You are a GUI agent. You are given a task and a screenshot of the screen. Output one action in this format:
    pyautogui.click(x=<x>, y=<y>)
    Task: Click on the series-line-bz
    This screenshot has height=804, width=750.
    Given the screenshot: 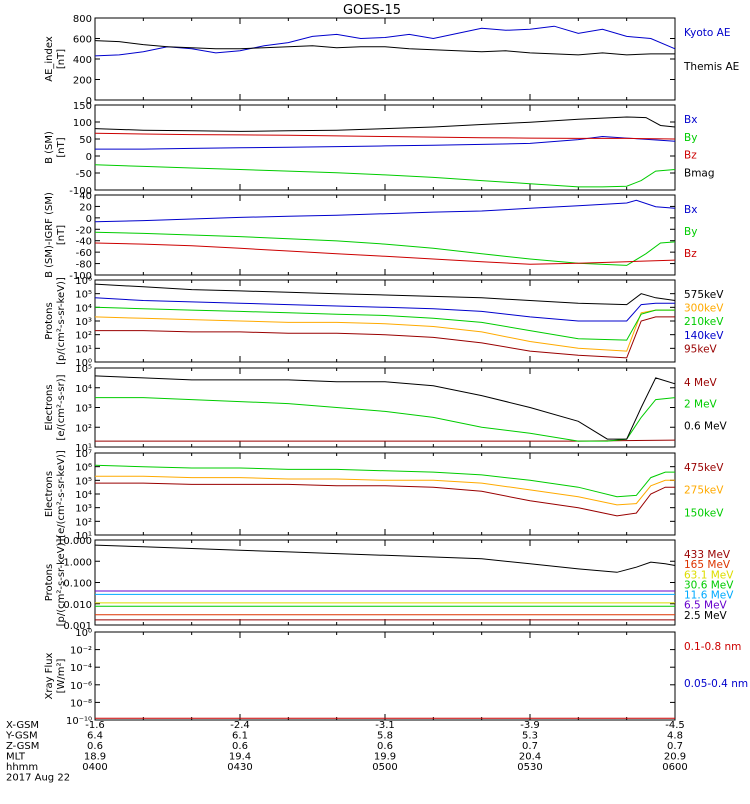 What is the action you would take?
    pyautogui.click(x=385, y=136)
    